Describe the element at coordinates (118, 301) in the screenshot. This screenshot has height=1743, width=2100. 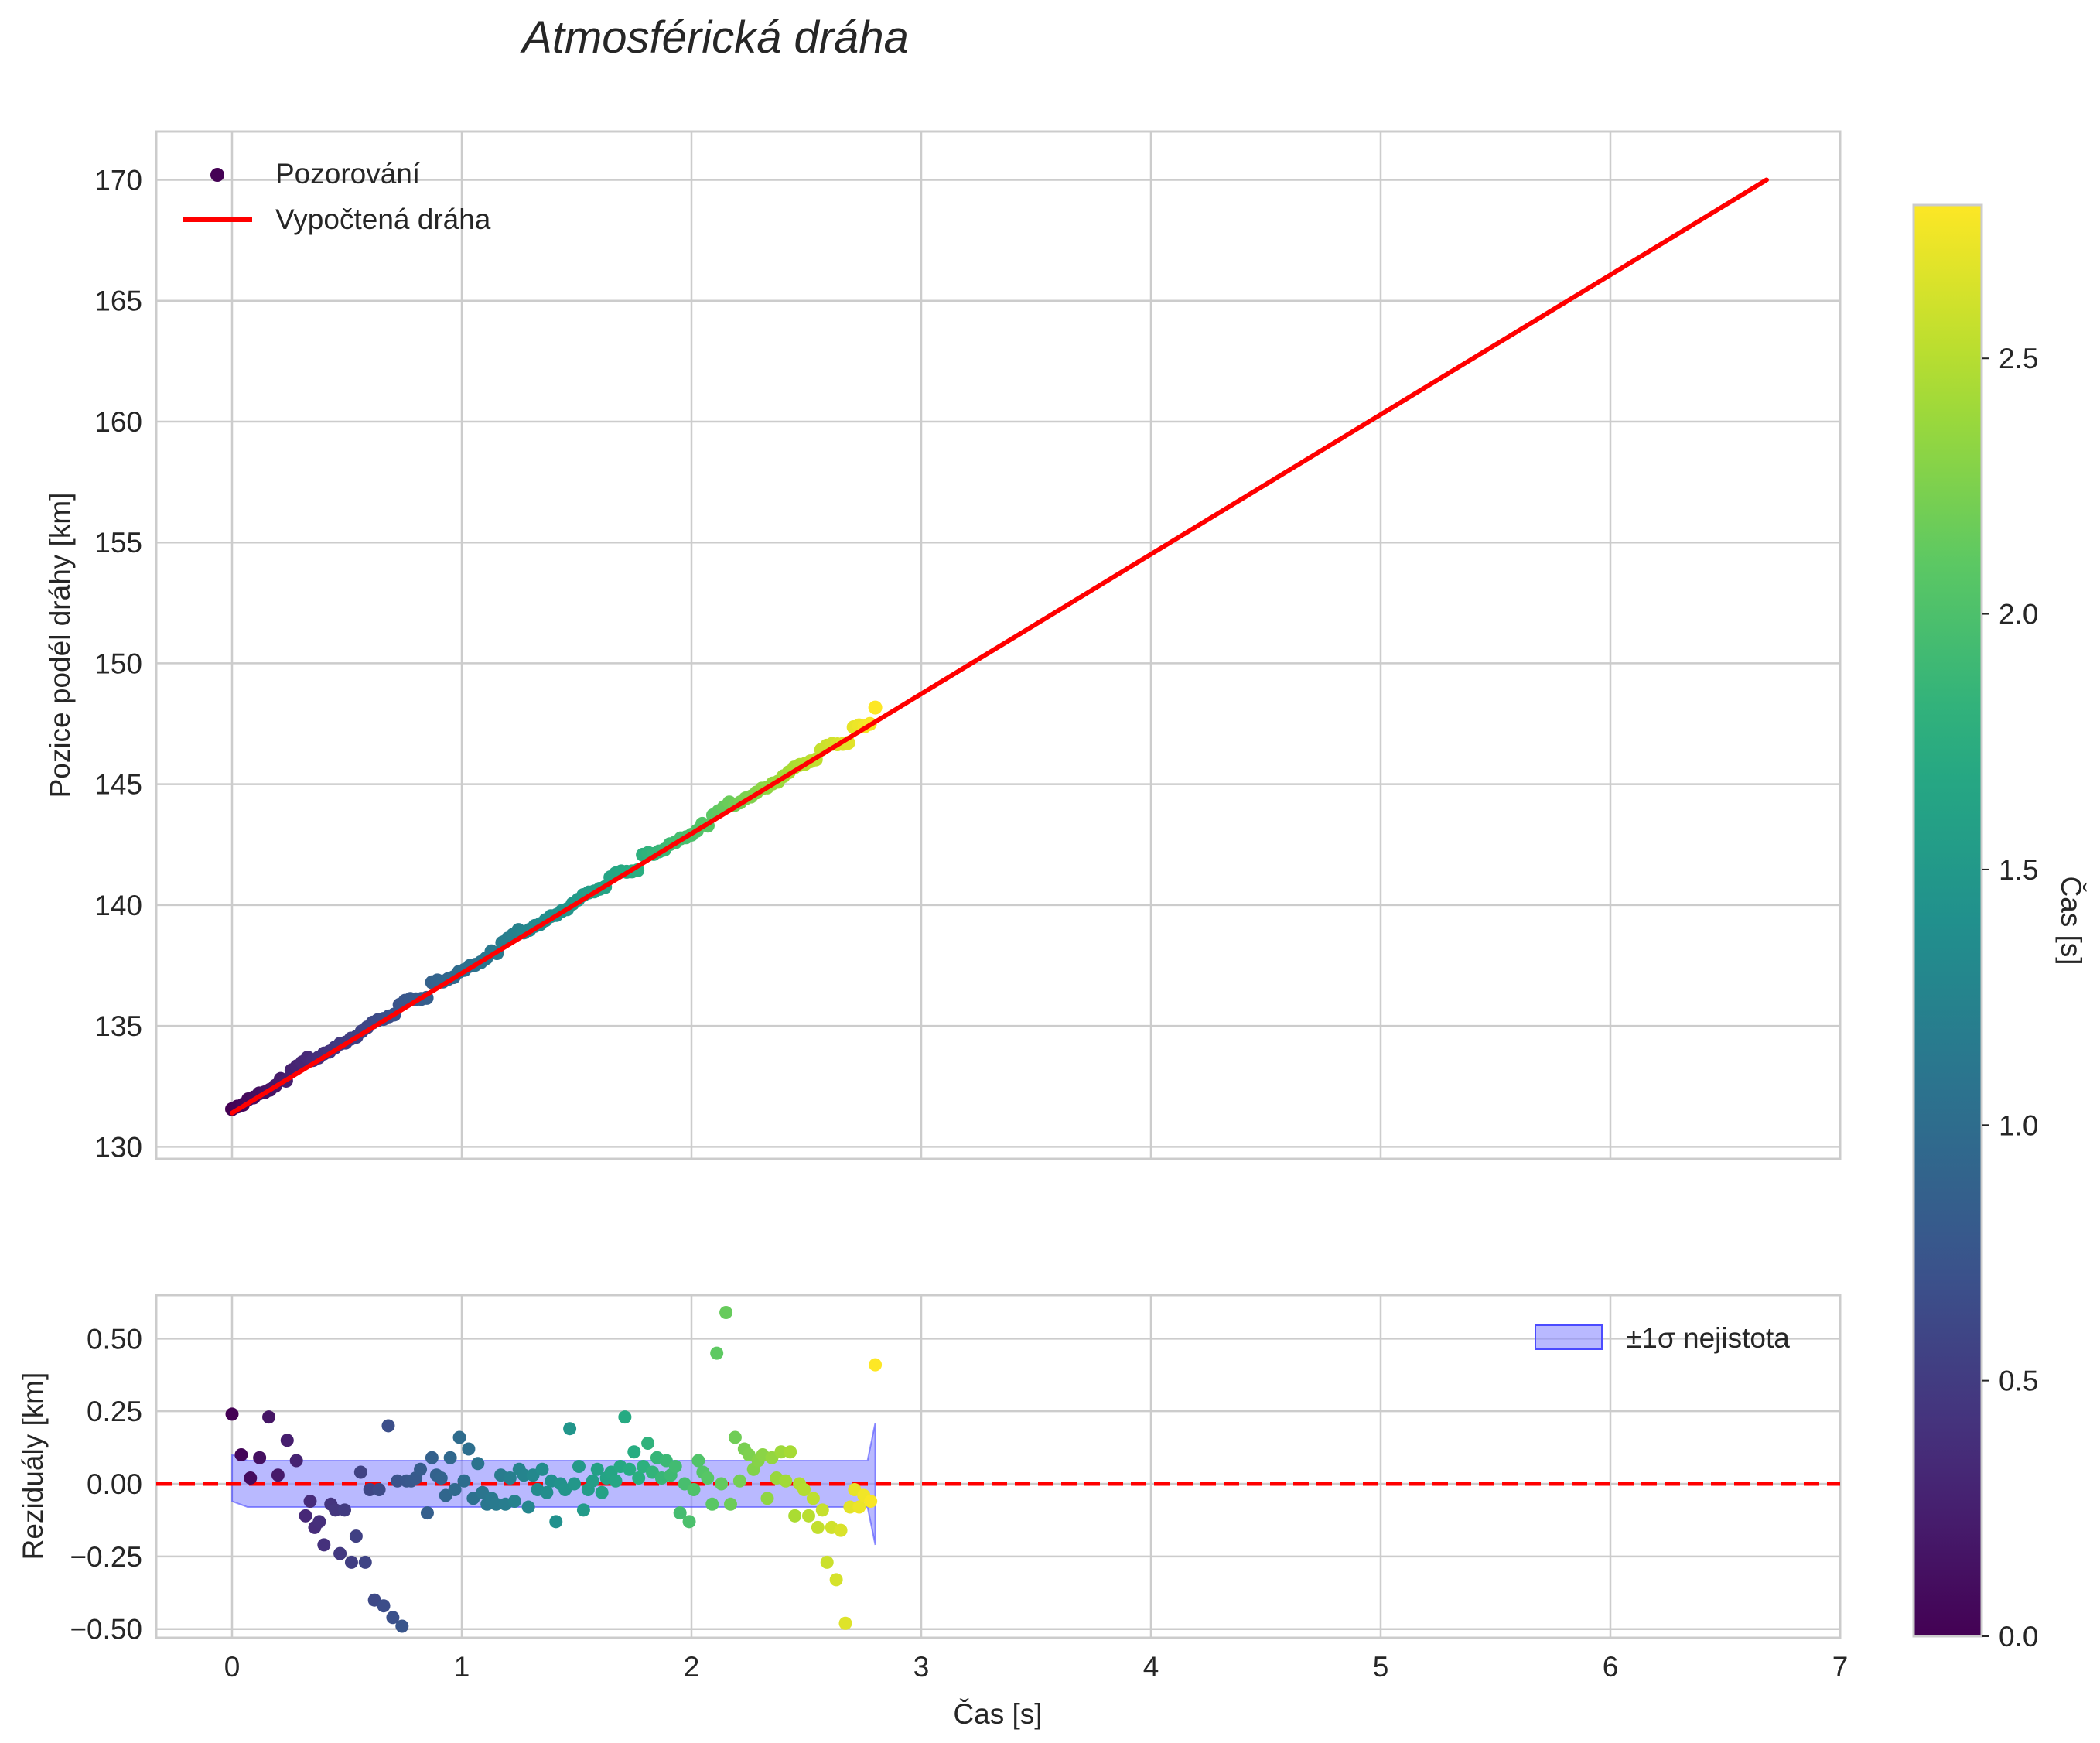
I see `y-tick-label-7: 165` at that location.